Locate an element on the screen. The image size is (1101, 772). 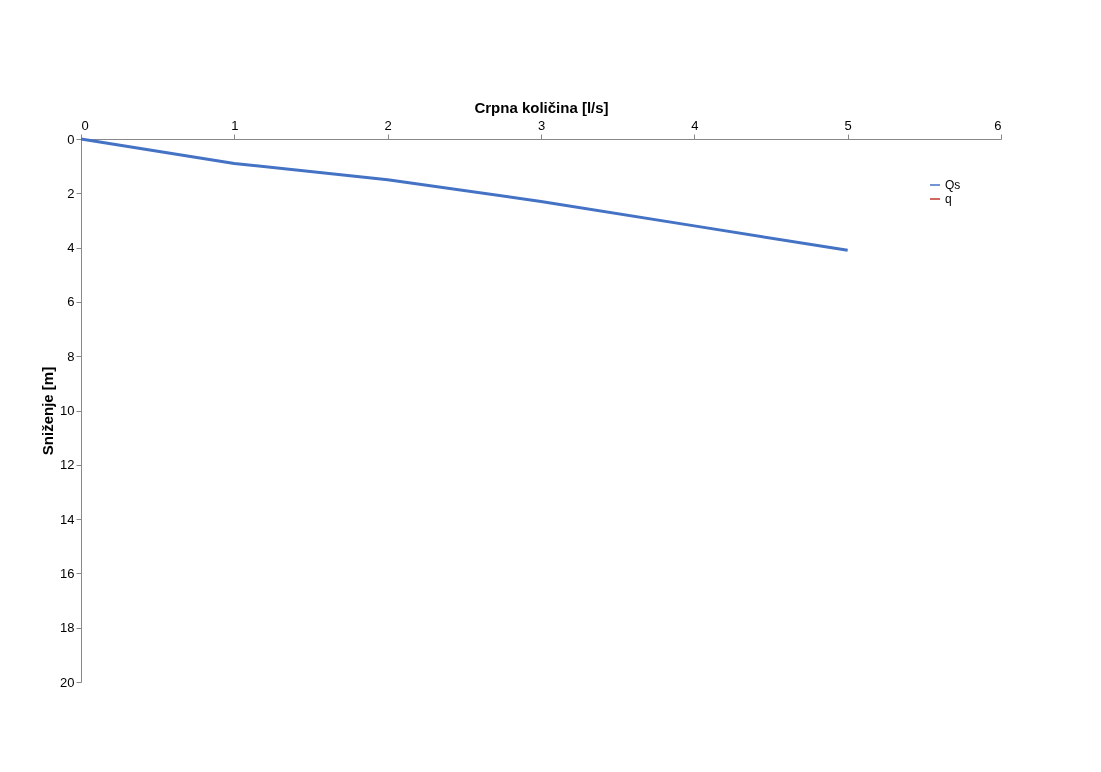
x-tick-label: 2 is located at coordinates (388, 125).